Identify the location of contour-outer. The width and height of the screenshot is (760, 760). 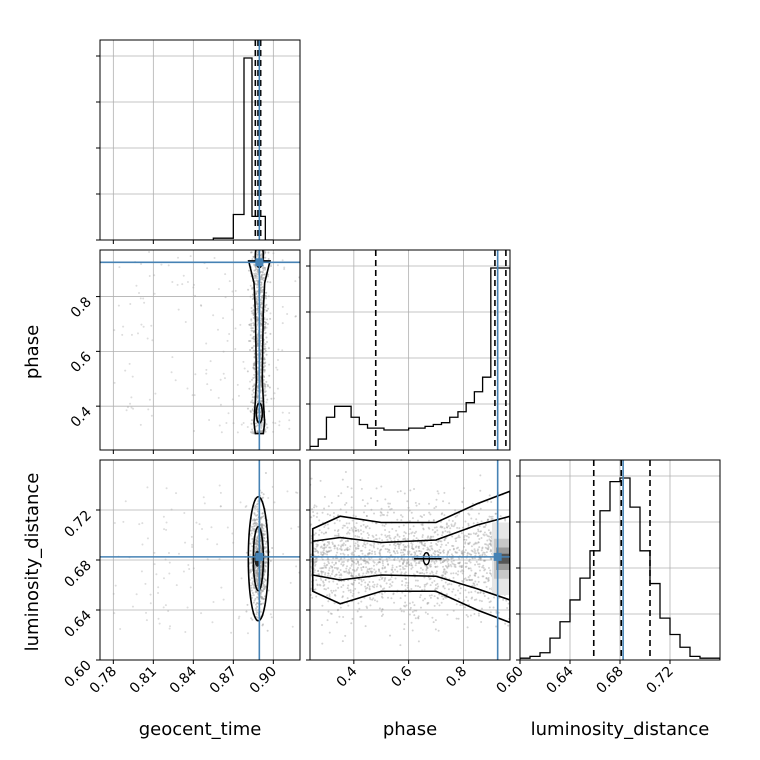
(258, 558).